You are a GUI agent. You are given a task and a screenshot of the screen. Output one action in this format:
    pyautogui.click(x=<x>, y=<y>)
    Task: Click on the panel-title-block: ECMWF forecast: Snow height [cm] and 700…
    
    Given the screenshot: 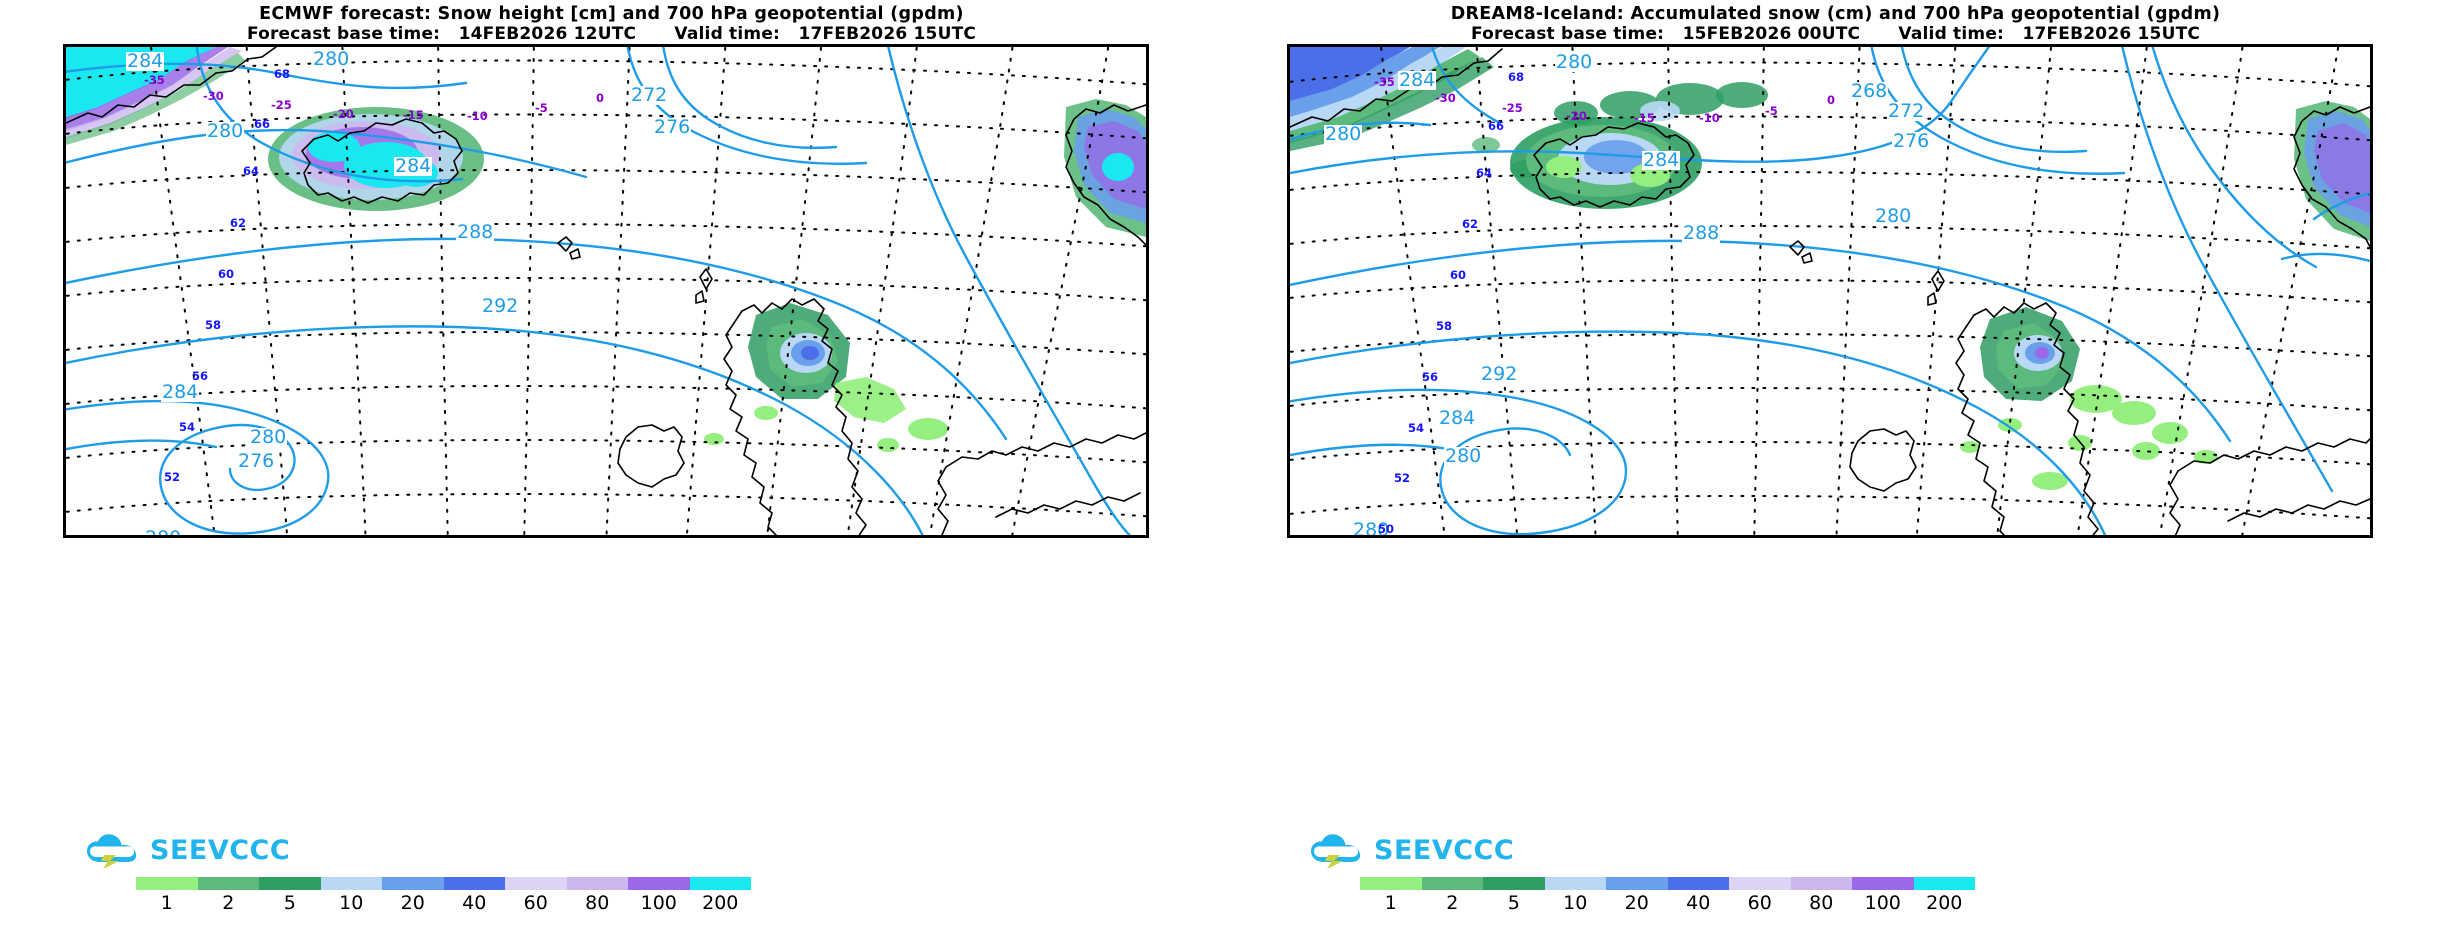 What is the action you would take?
    pyautogui.click(x=611, y=24)
    